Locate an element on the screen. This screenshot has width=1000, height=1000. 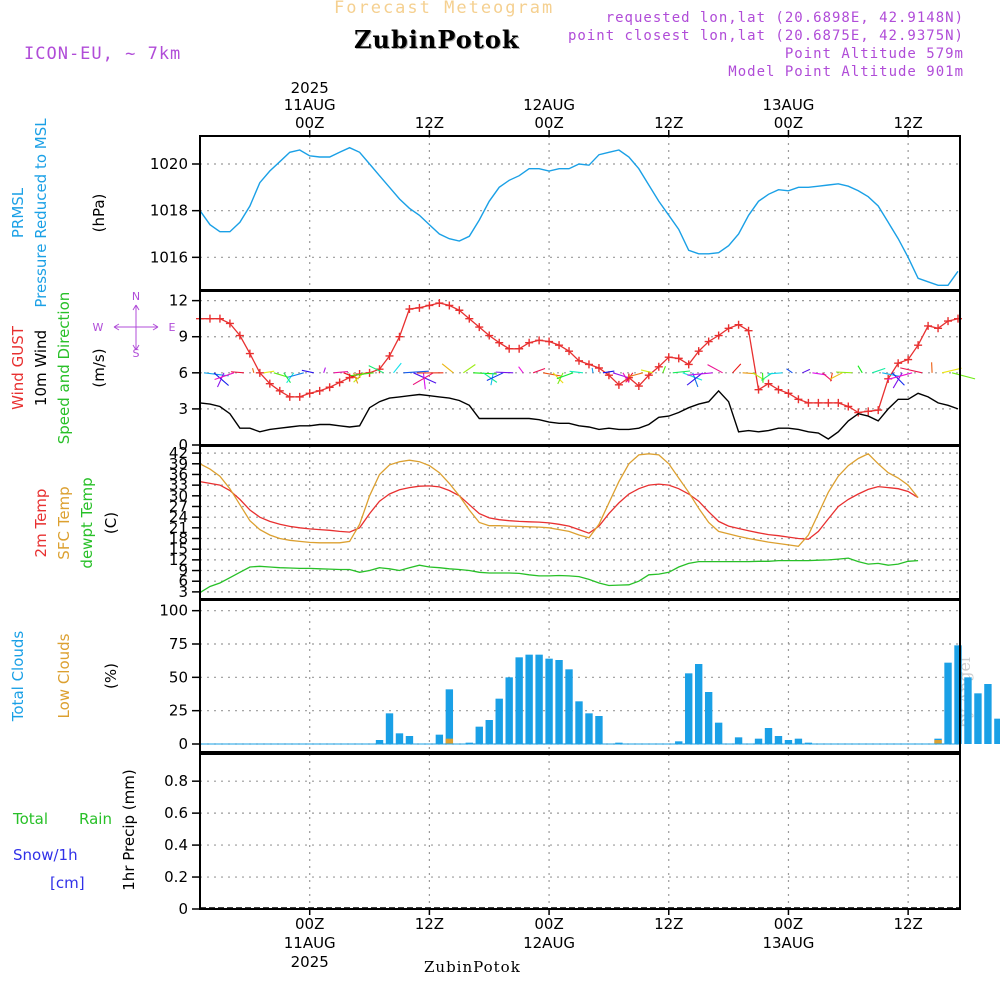
compass-east: E is located at coordinates (172, 327).